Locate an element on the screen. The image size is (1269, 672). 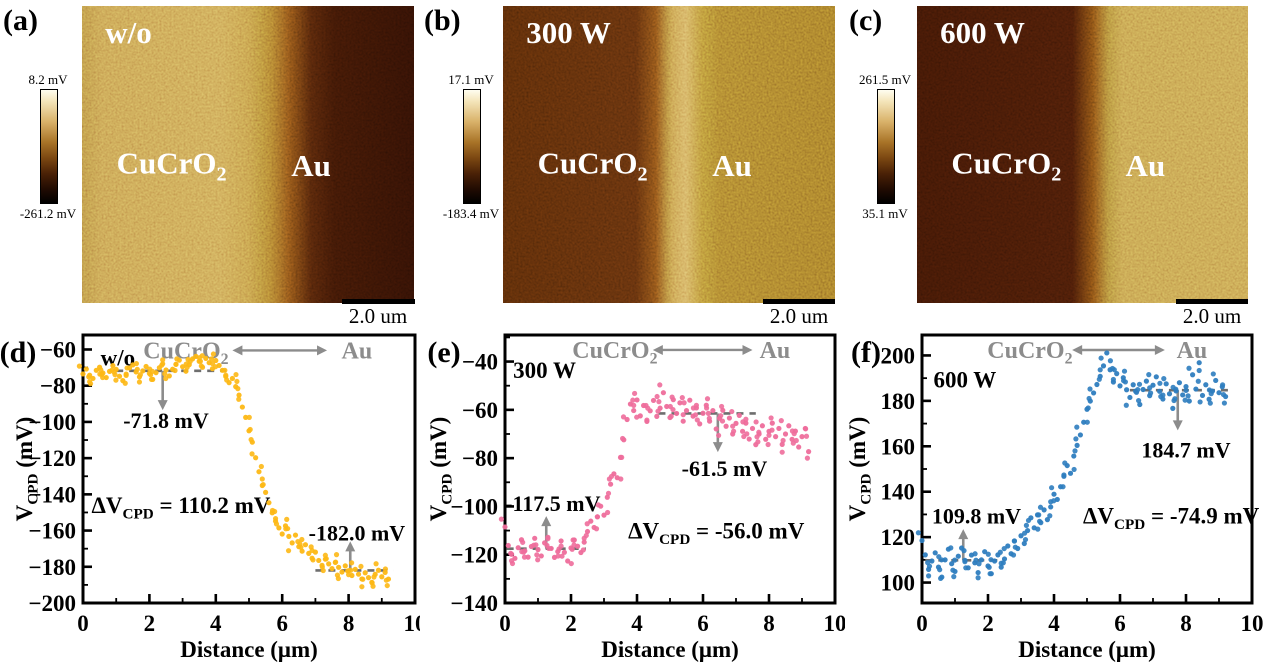
region-label-au-b: Au is located at coordinates (732, 166).